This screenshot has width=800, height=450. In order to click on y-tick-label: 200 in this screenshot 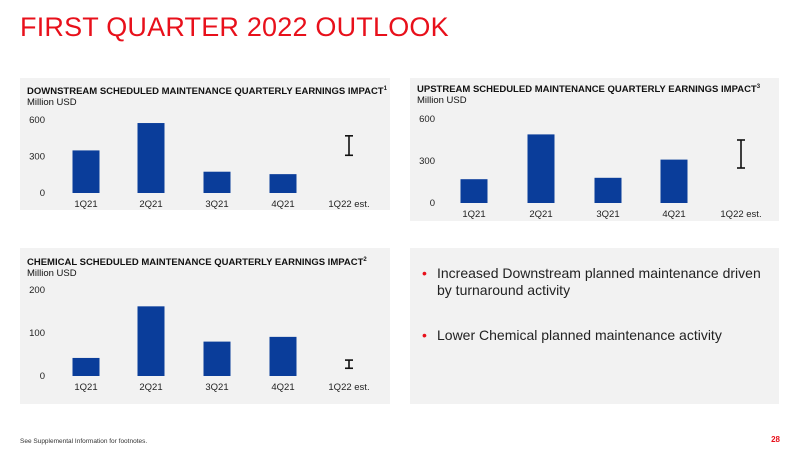, I will do `click(37, 290)`.